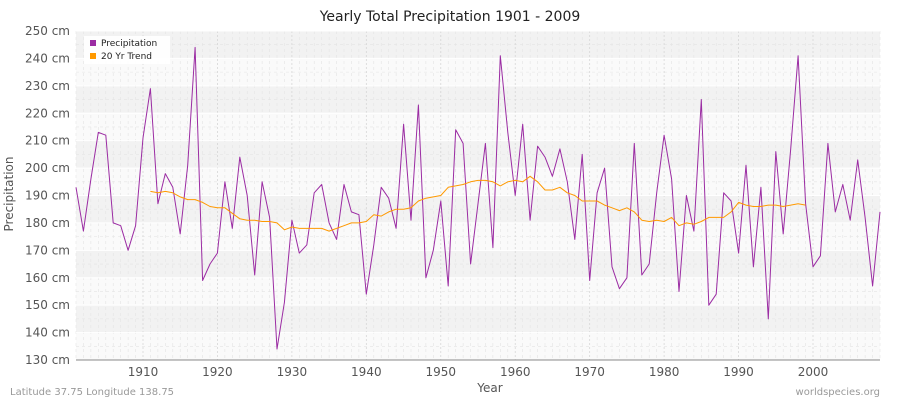 The height and width of the screenshot is (400, 900). Describe the element at coordinates (489, 388) in the screenshot. I see `x-axis-label: Year` at that location.